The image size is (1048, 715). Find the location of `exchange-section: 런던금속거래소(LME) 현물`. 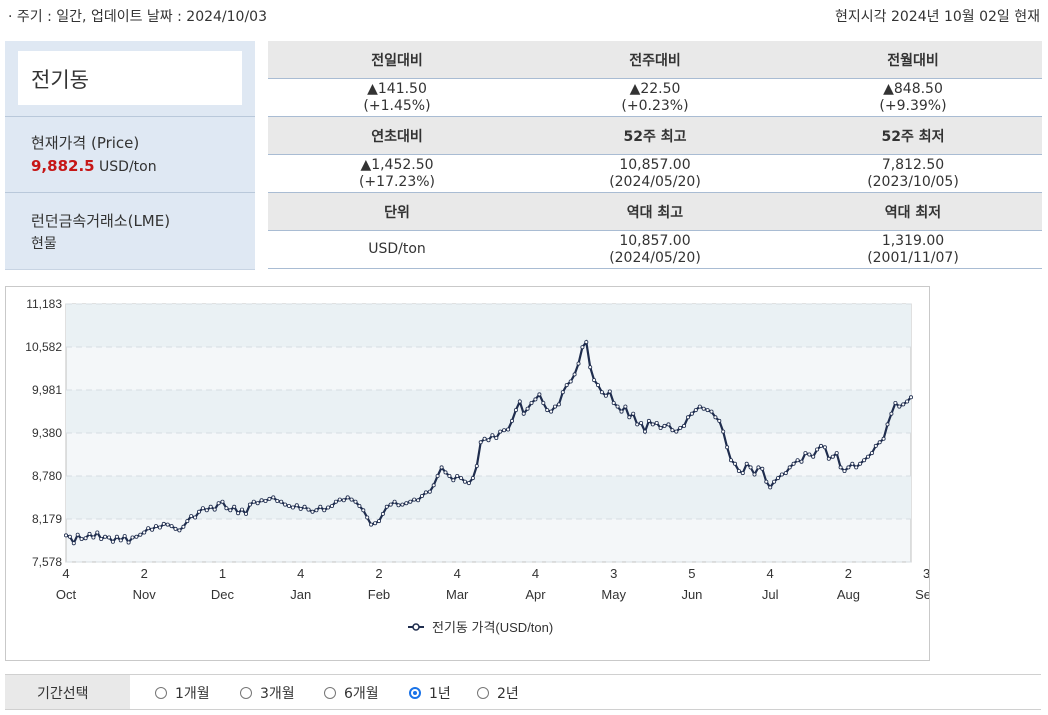

exchange-section: 런던금속거래소(LME) 현물 is located at coordinates (130, 231).